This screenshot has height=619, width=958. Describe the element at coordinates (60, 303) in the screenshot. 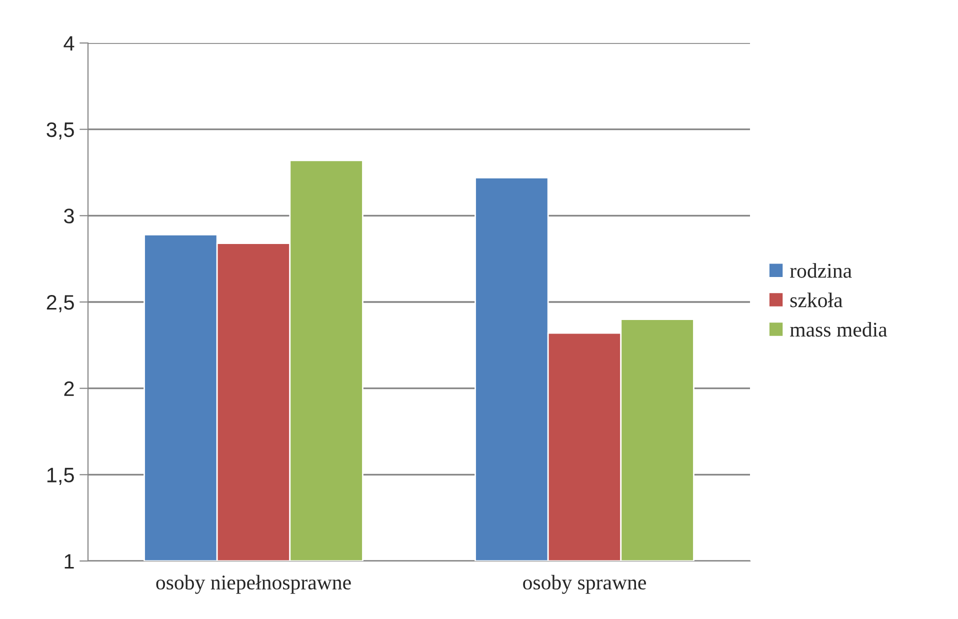

I see `y-tick-label: 2,5` at that location.